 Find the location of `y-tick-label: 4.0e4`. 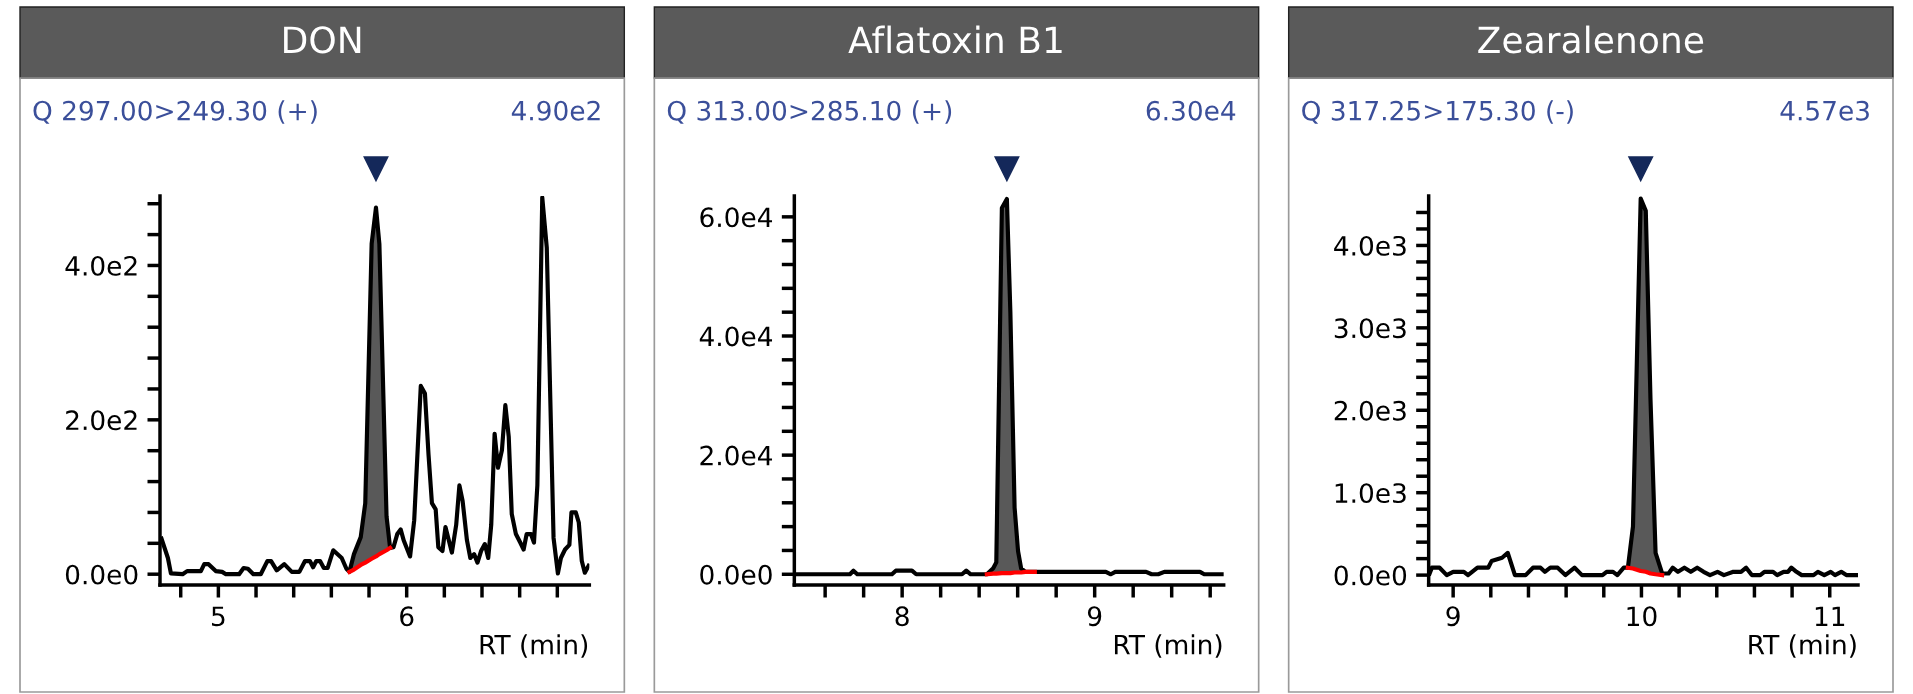

y-tick-label: 4.0e4 is located at coordinates (736, 336).